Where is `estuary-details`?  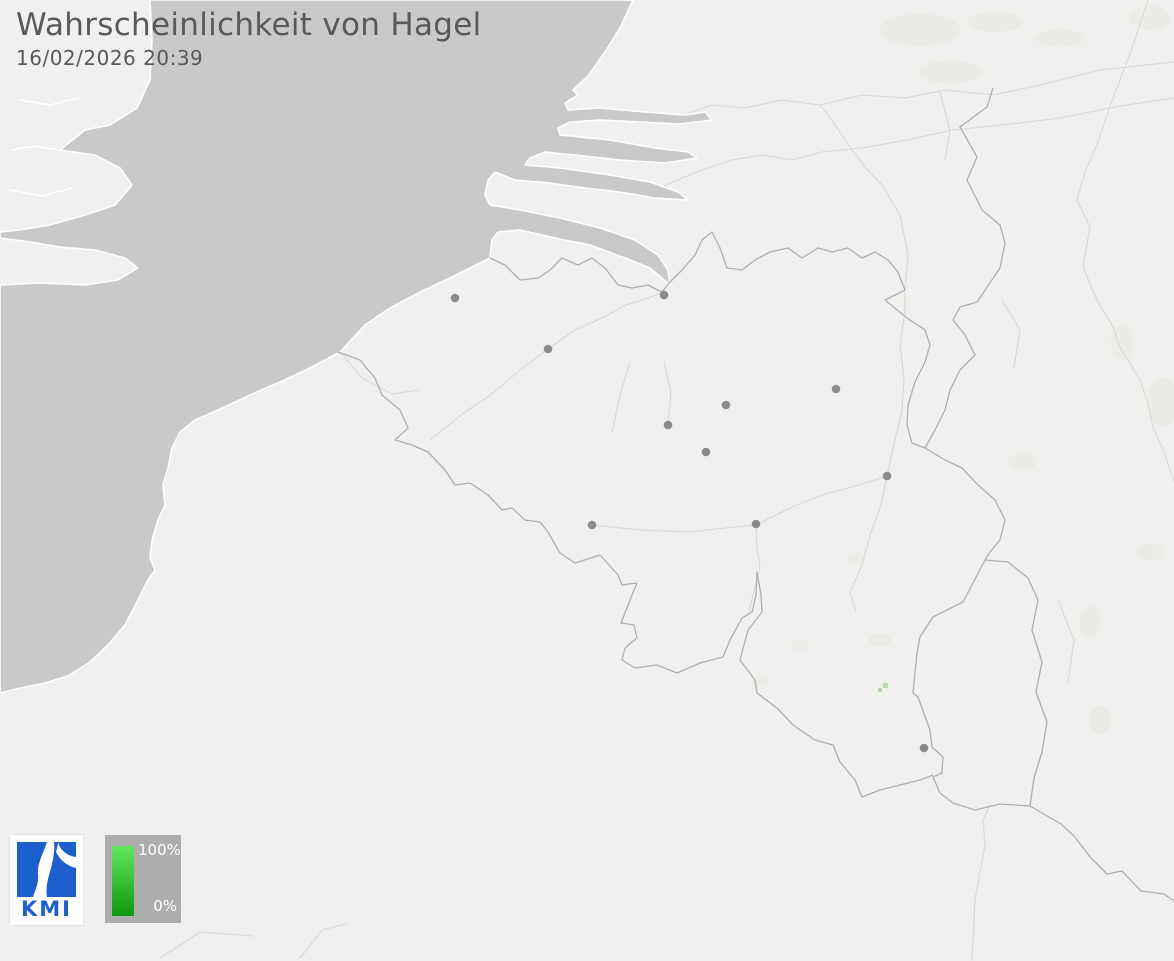 estuary-details is located at coordinates (44, 147).